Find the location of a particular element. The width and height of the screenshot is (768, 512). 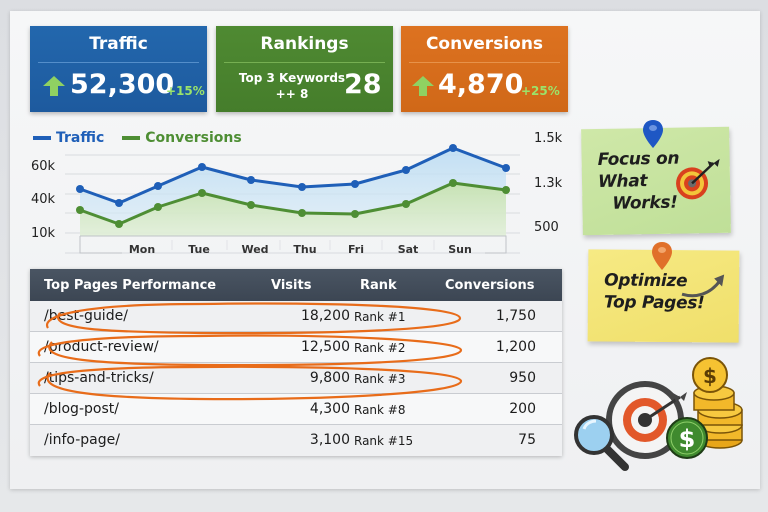

coin-stack-icon: $ is located at coordinates (717, 403).